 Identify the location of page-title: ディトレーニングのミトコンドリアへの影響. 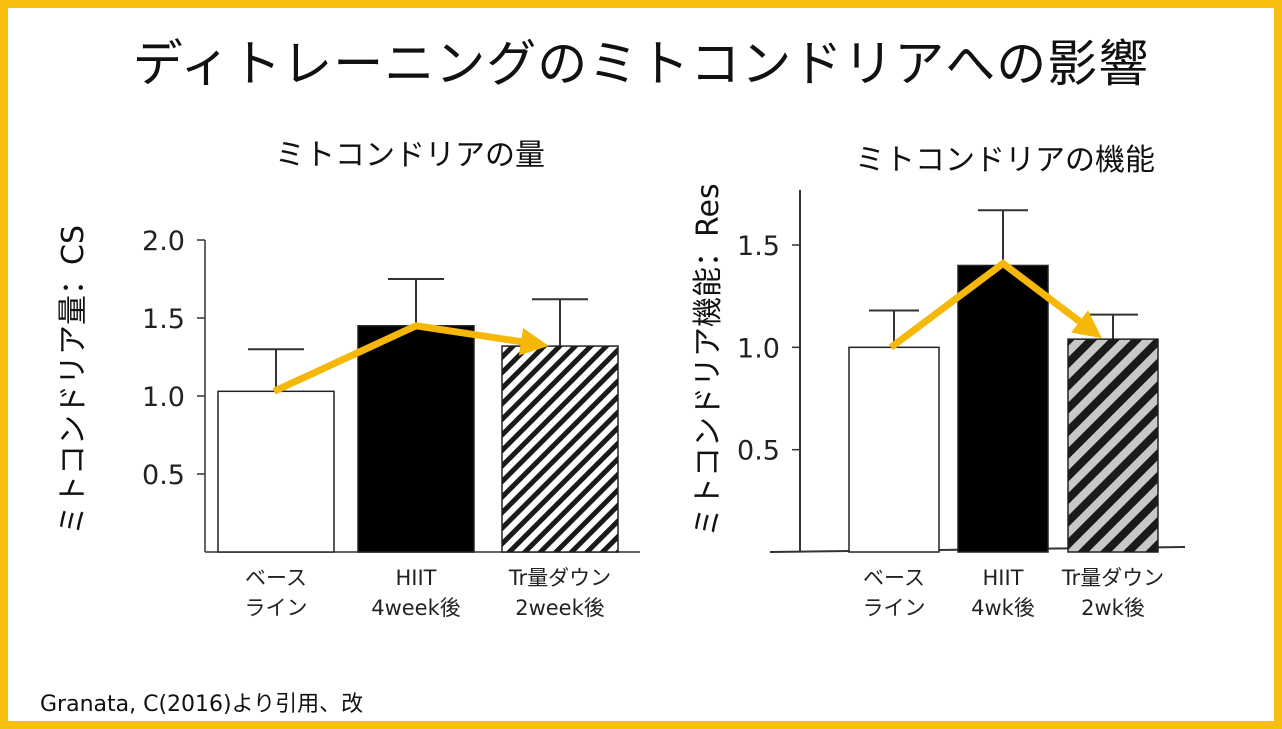
(641, 64).